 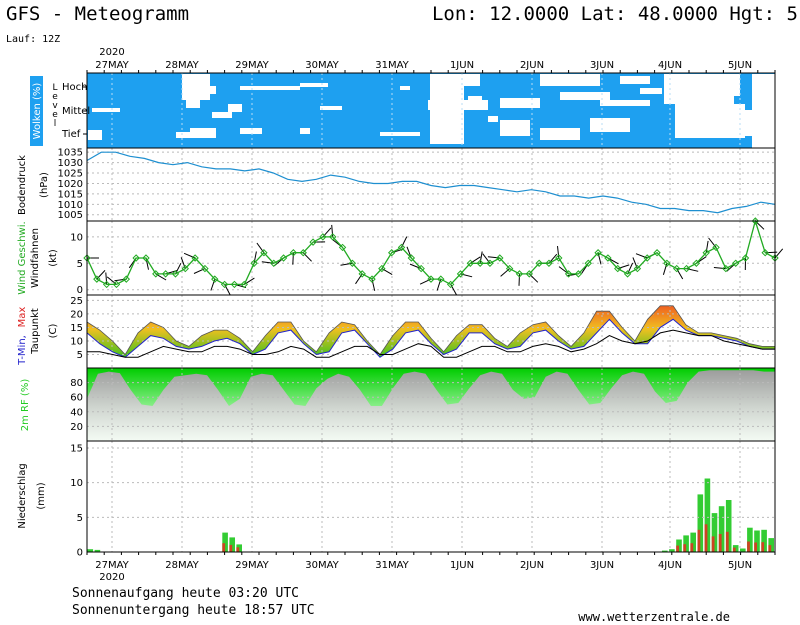 What do you see at coordinates (185, 593) in the screenshot?
I see `sunrise-text: Sonnenaufgang heute 03:20 UTC` at bounding box center [185, 593].